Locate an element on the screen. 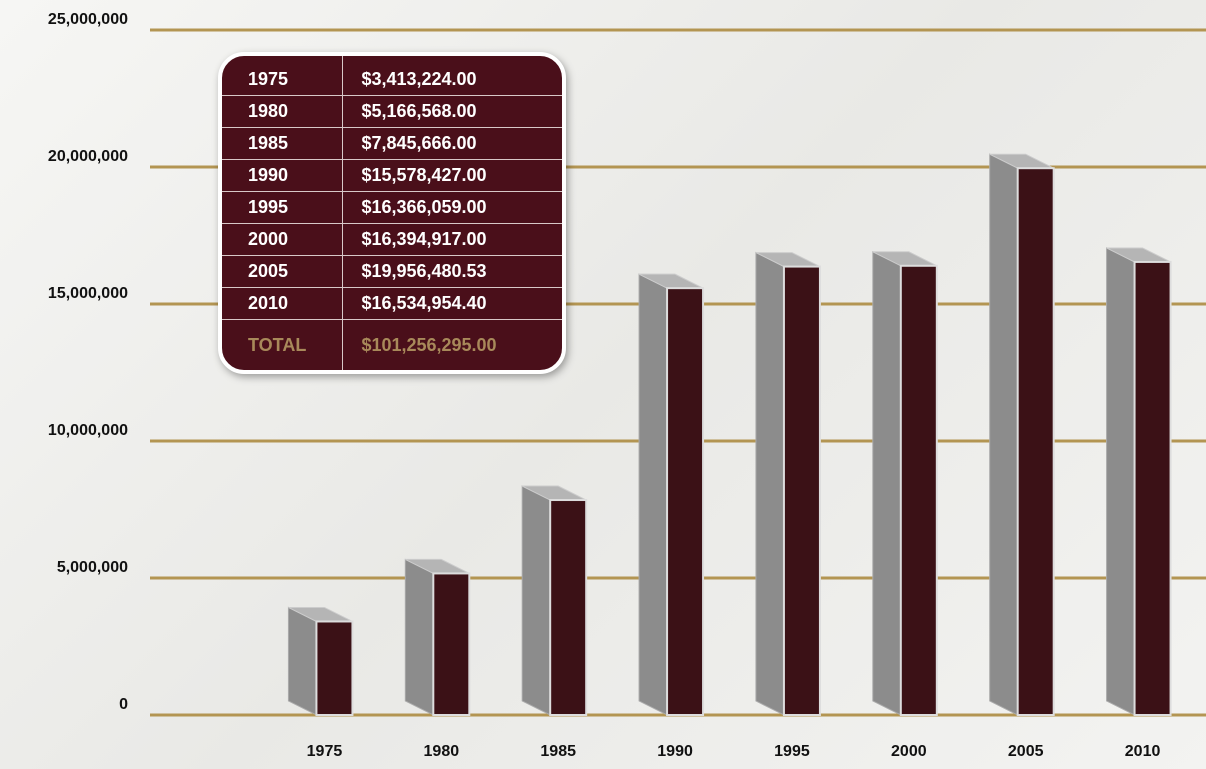 The width and height of the screenshot is (1206, 769). year-cell: 1980 is located at coordinates (282, 111).